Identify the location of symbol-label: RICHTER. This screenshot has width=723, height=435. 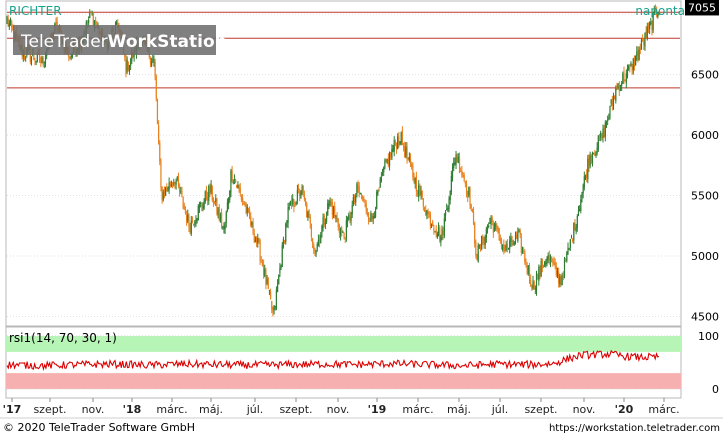
(35, 11).